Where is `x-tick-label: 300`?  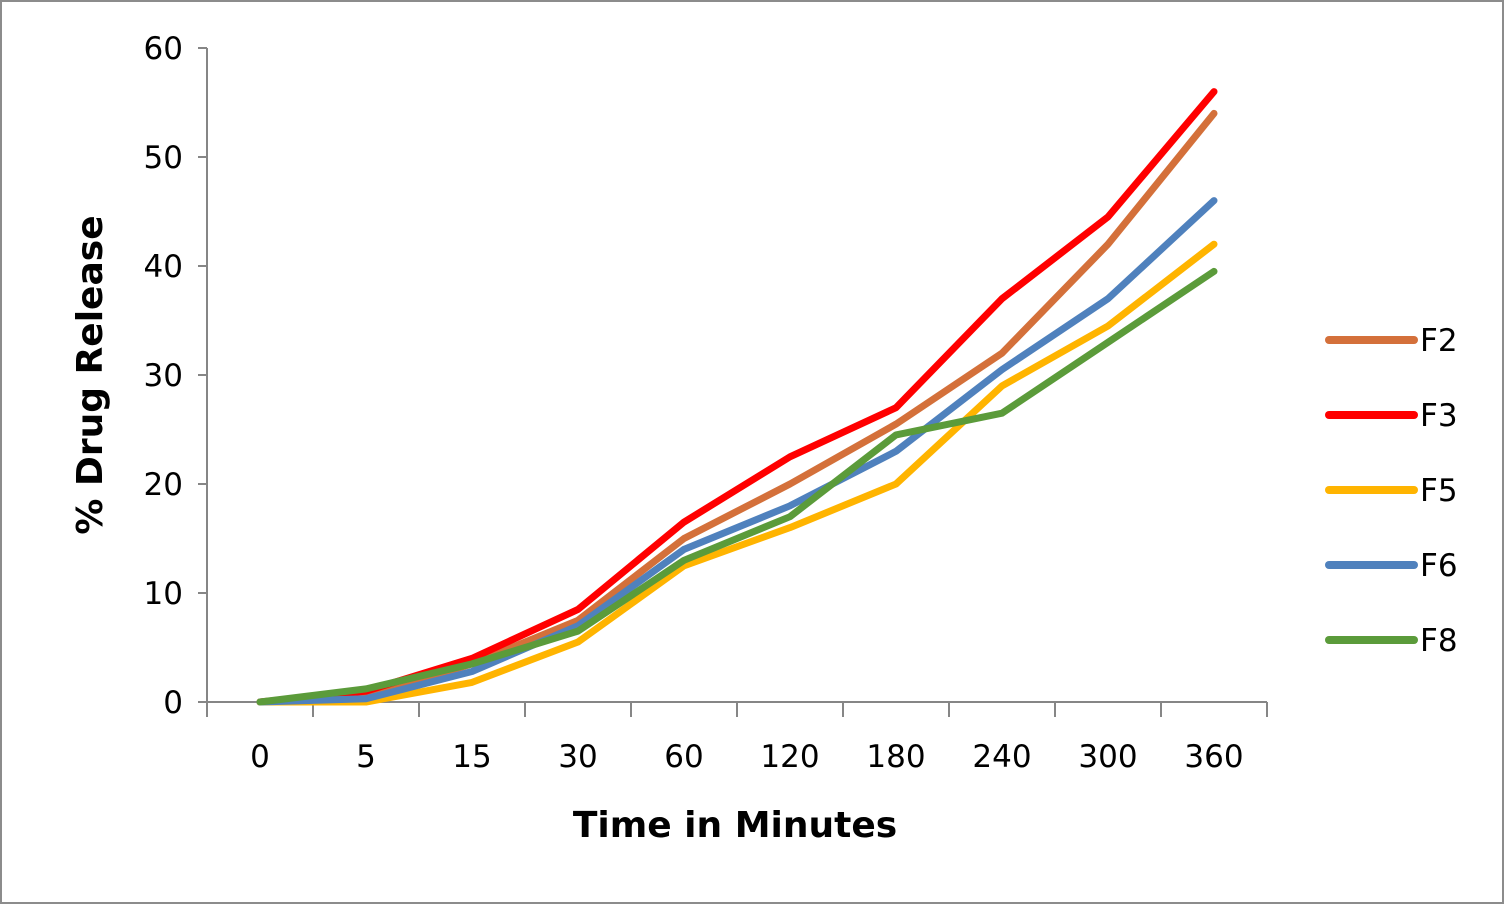
x-tick-label: 300 is located at coordinates (1107, 757).